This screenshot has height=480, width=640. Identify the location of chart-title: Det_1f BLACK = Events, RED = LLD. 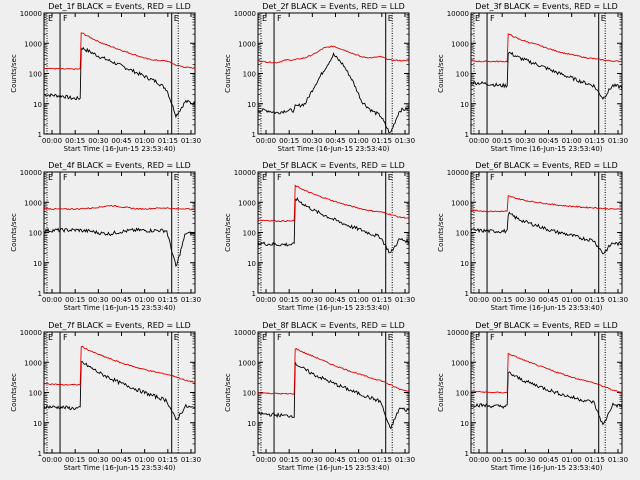
(119, 6).